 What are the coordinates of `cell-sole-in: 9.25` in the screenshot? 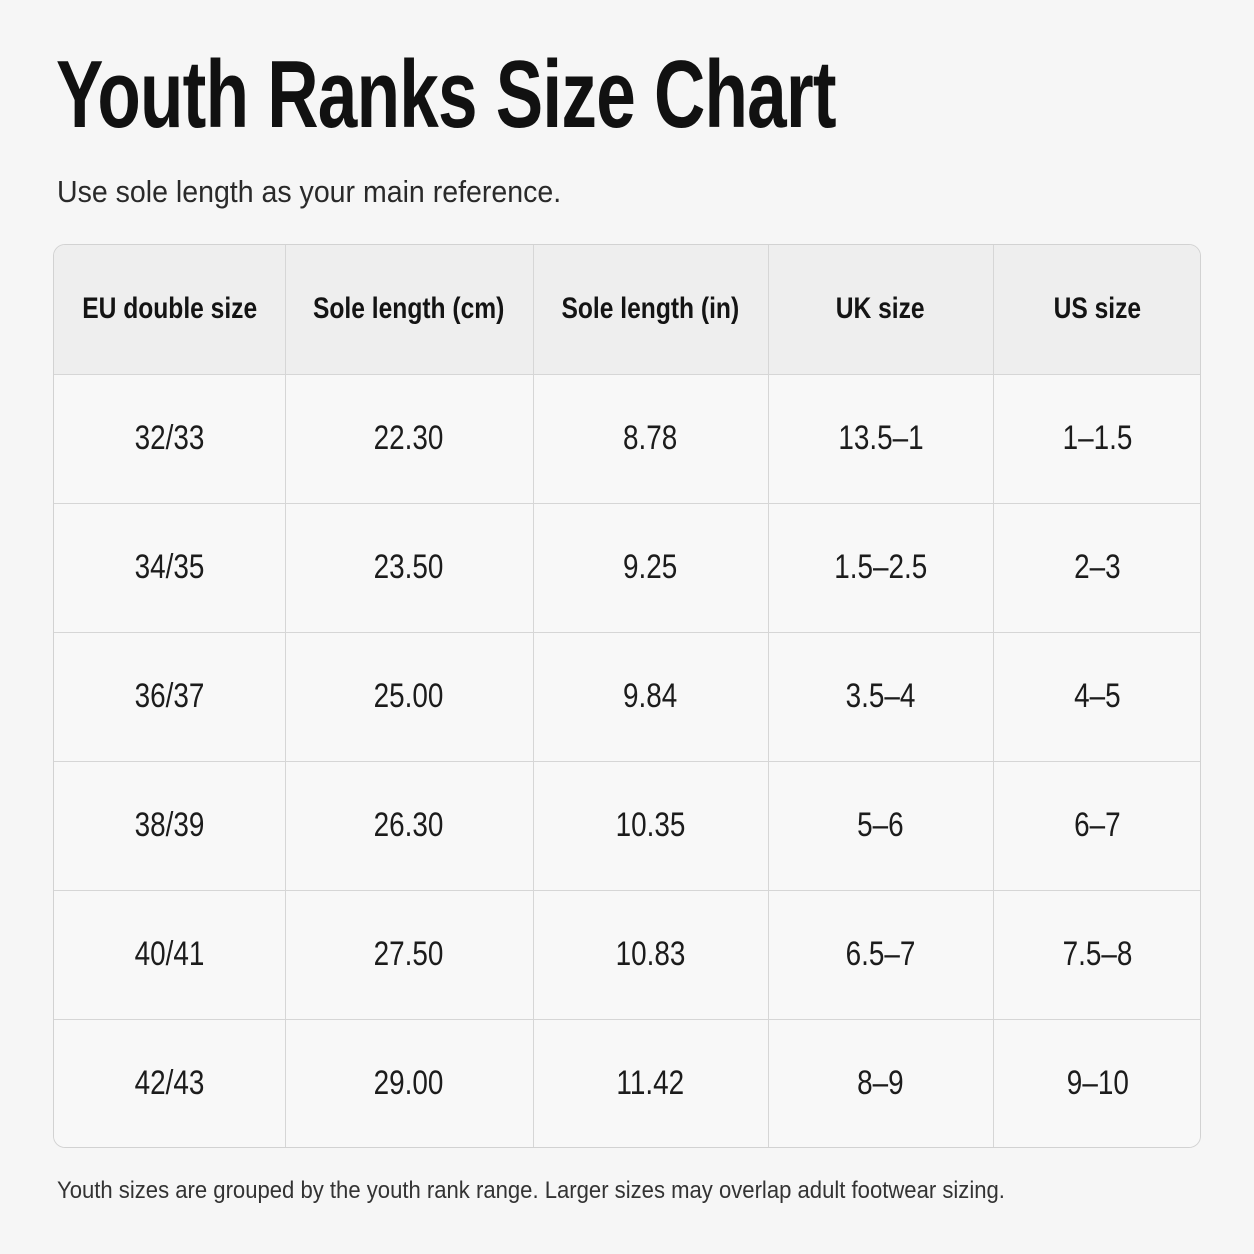 It's located at (651, 568).